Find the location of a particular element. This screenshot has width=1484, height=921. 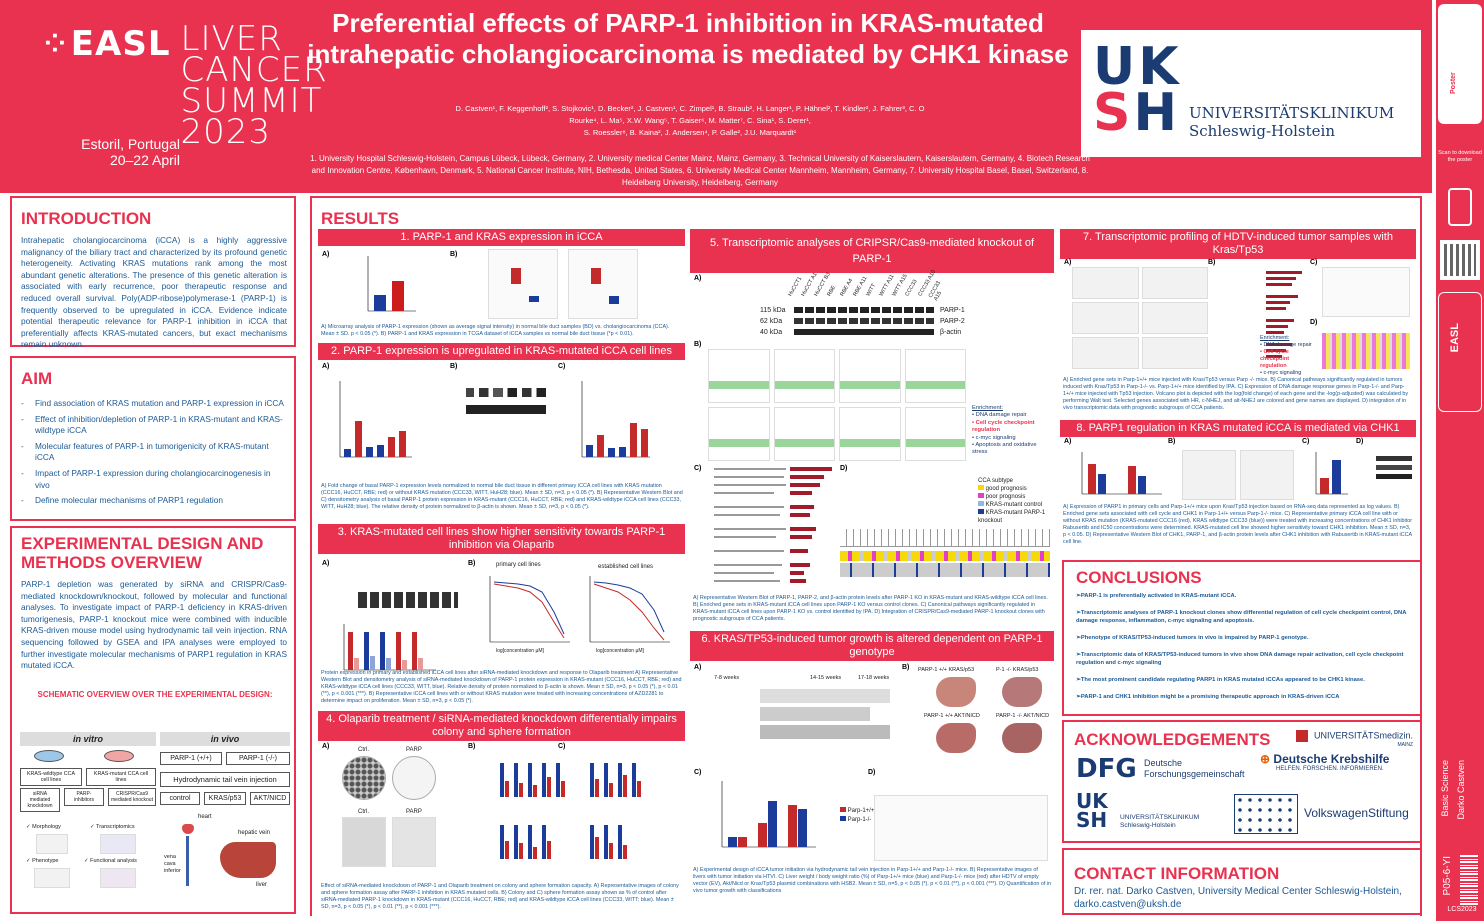

conclusions-title: CONCLUSIONS is located at coordinates (1139, 577).